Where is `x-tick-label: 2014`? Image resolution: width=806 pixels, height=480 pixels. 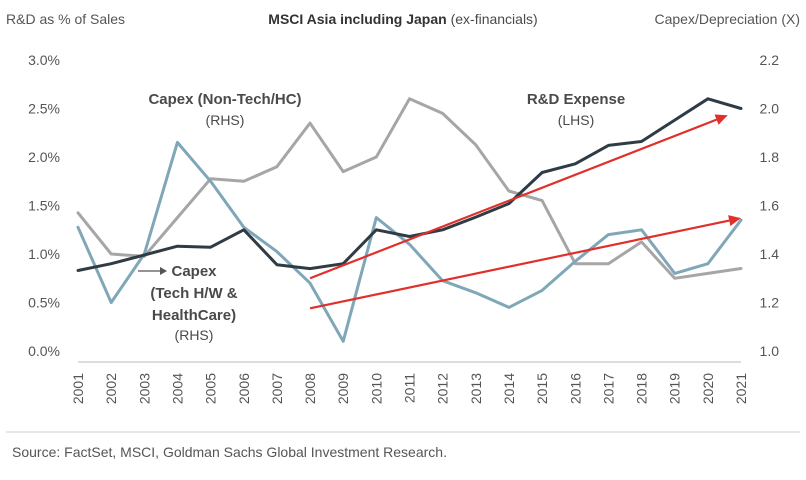 x-tick-label: 2014 is located at coordinates (509, 388).